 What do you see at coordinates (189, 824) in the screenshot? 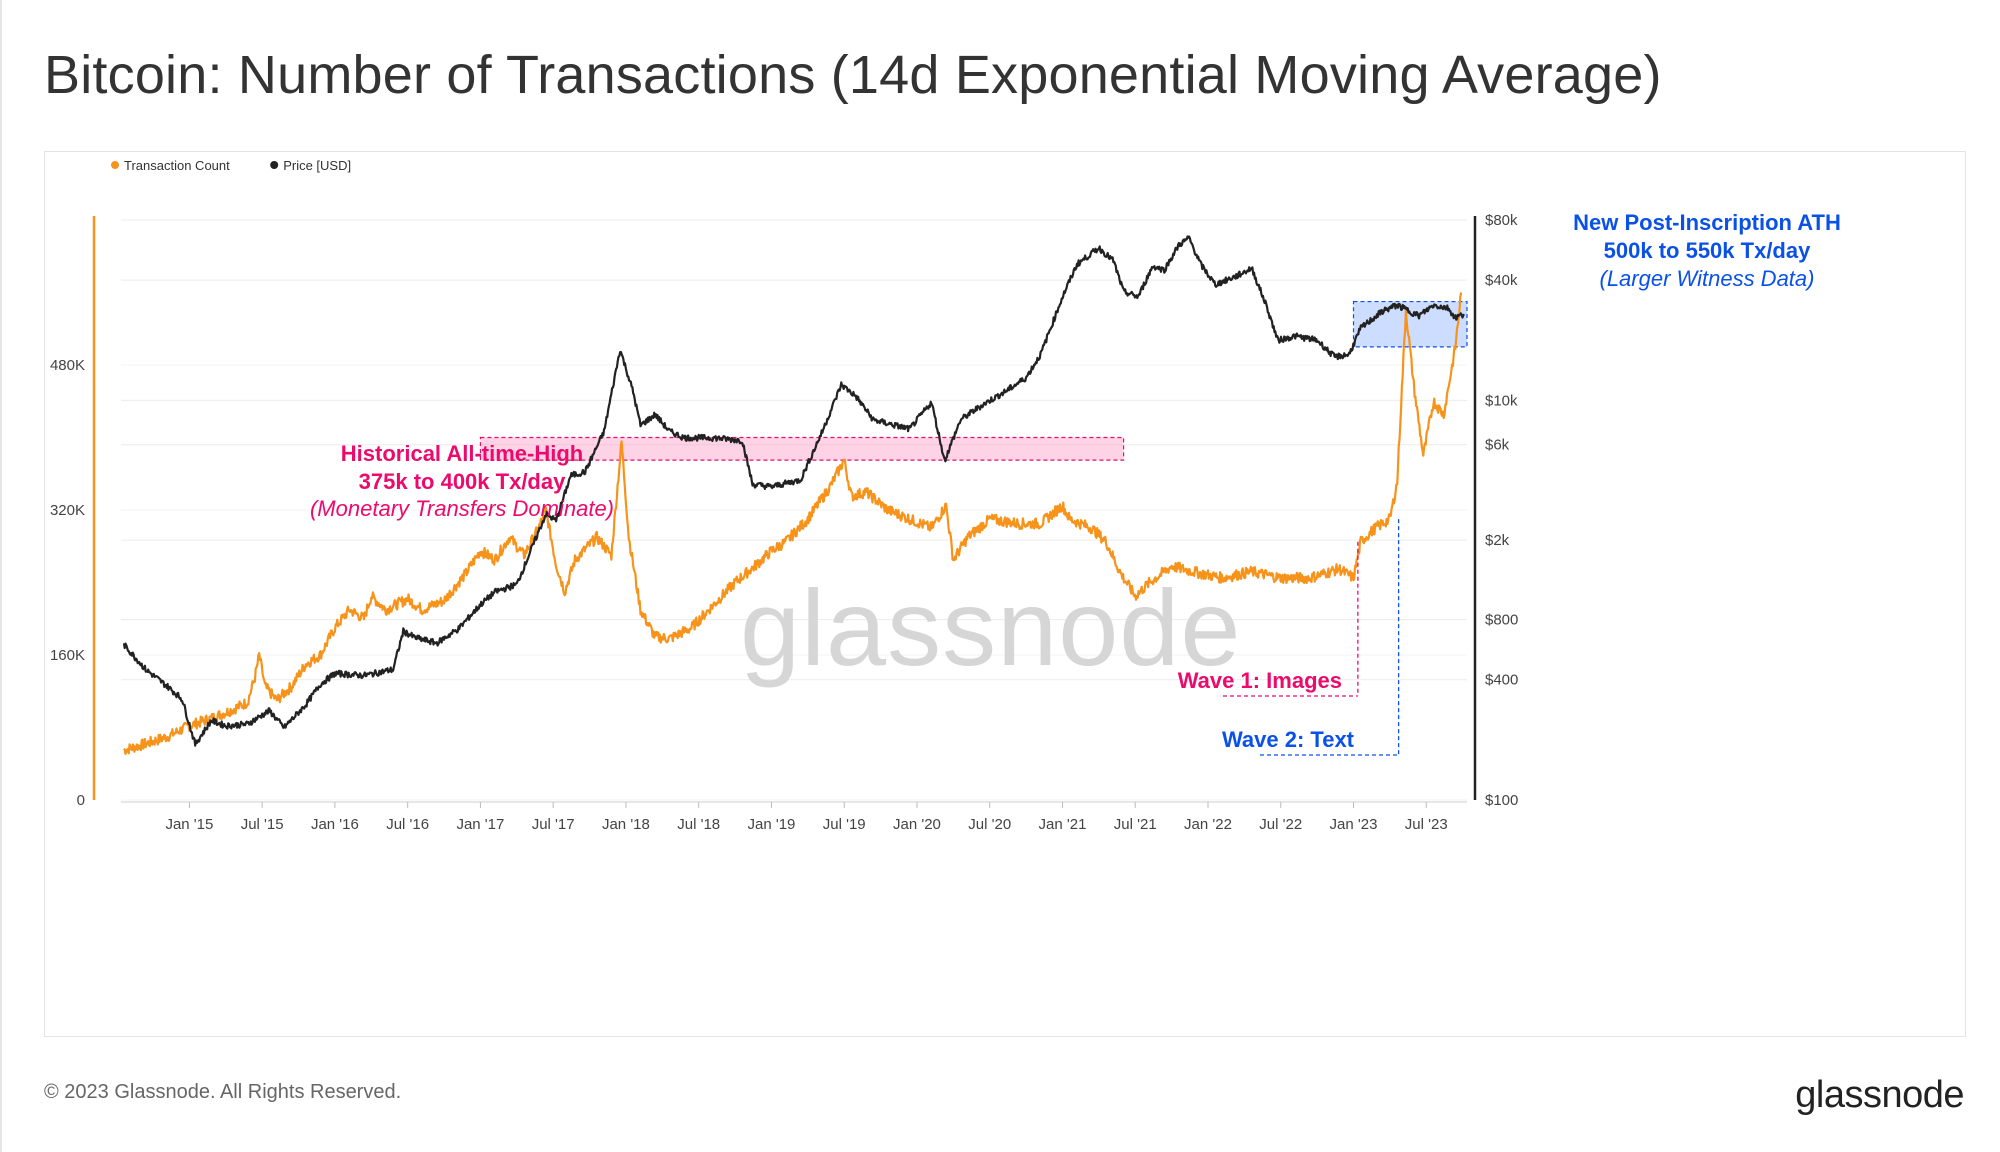
I see `x-tick-label: Jan '15` at bounding box center [189, 824].